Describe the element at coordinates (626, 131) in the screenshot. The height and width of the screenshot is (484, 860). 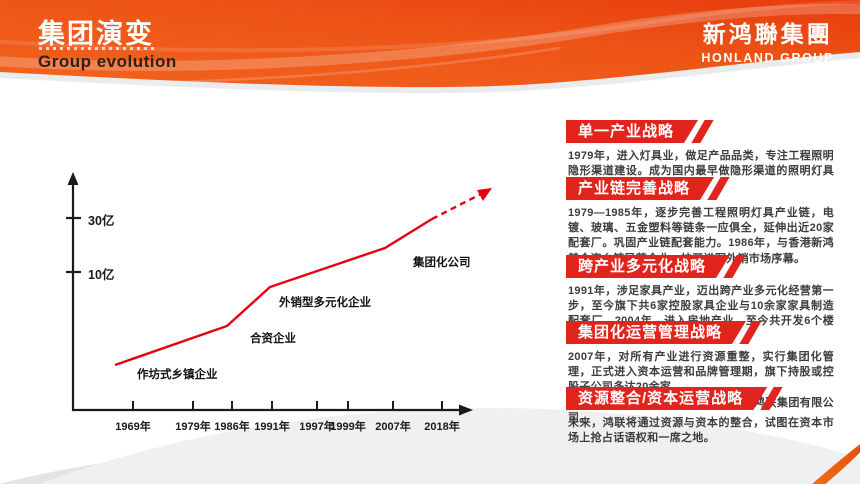
I see `strategy-title: 单一产业战略` at that location.